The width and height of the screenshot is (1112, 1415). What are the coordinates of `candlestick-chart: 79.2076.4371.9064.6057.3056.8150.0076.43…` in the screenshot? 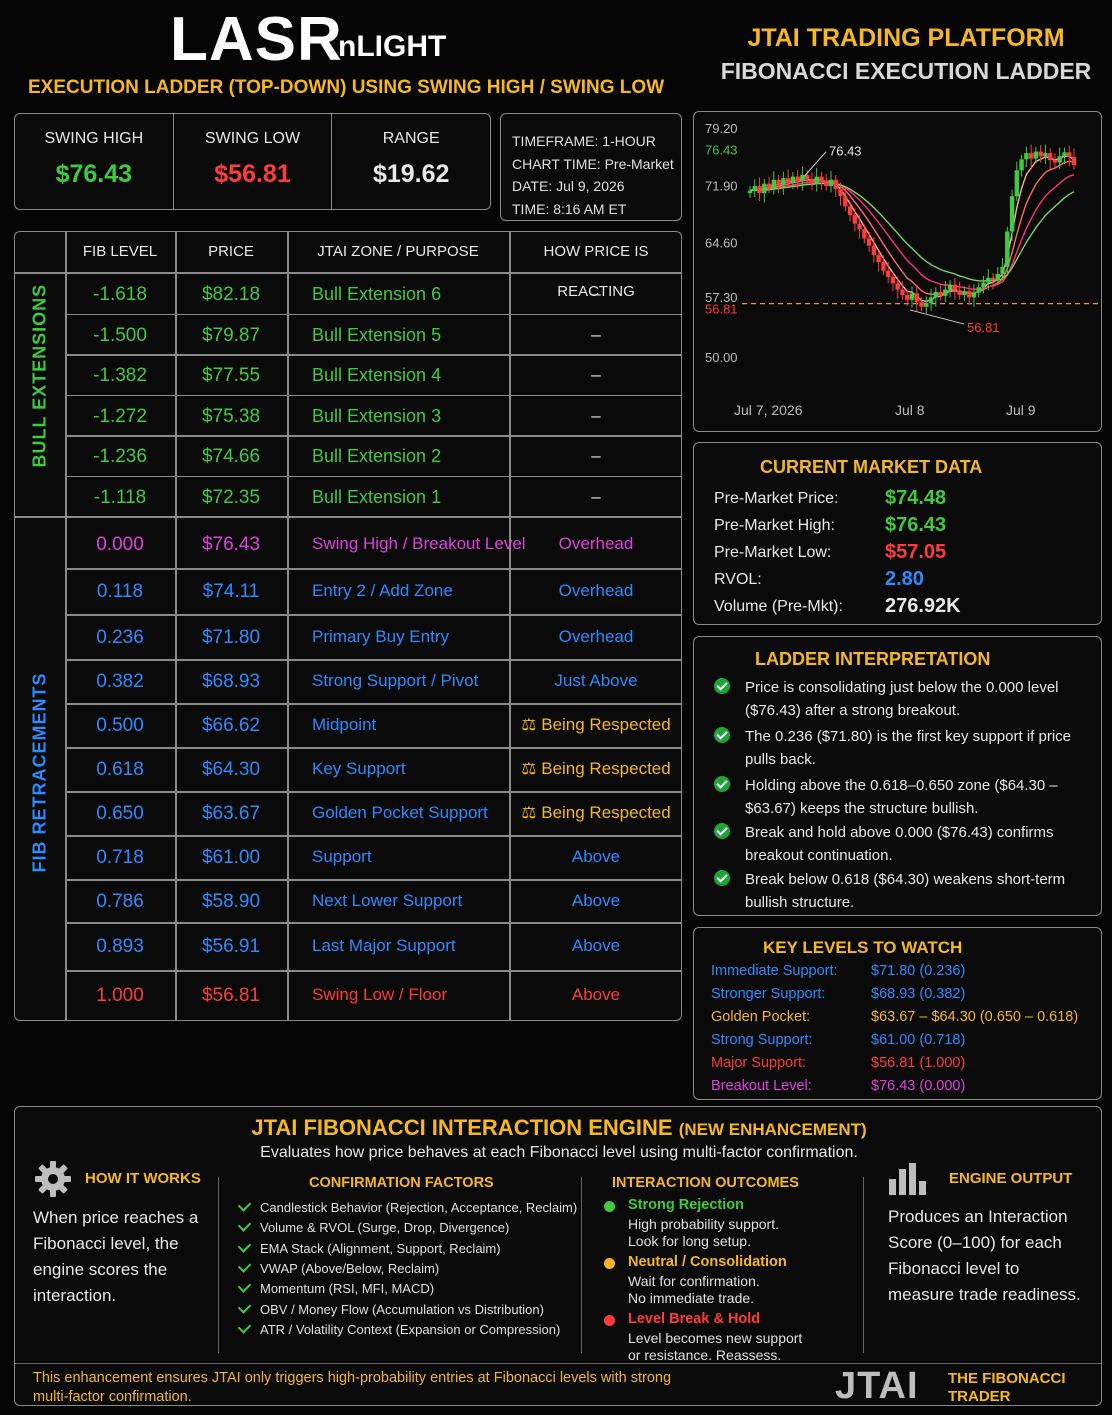 It's located at (903, 269).